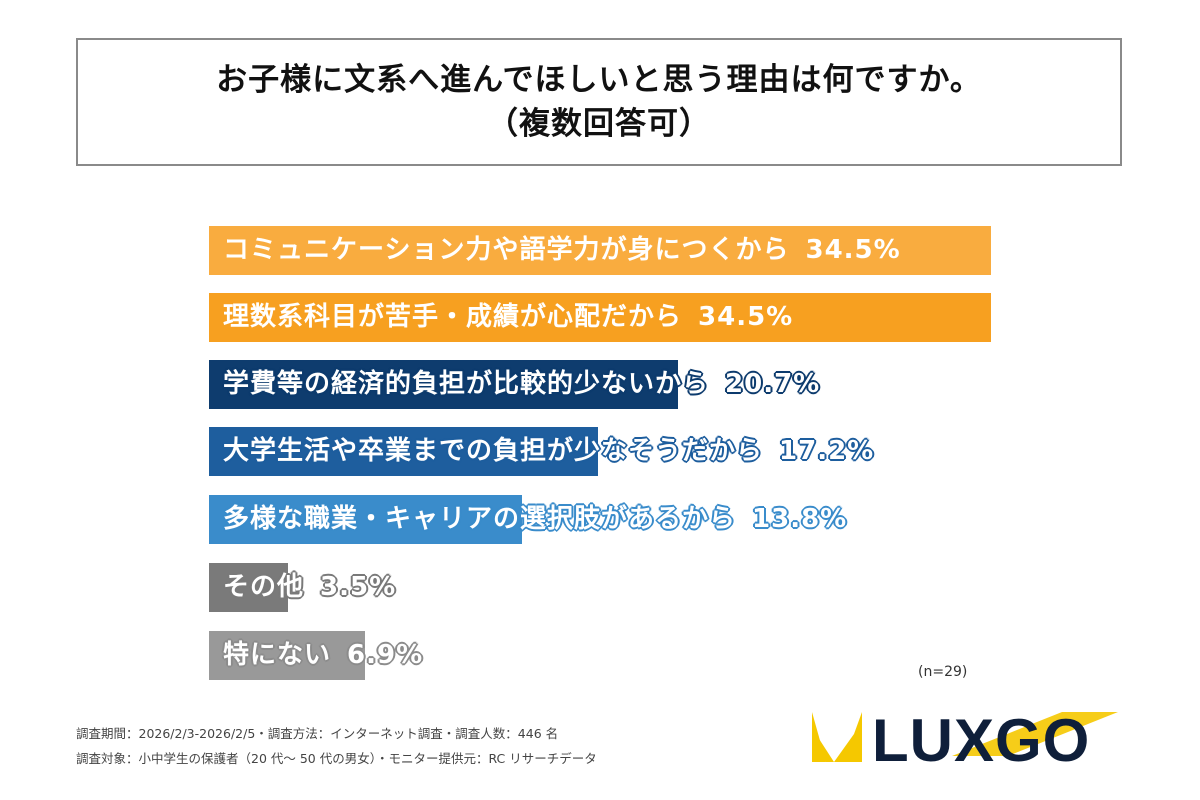  I want to click on bar-less-burden, so click(403, 451).